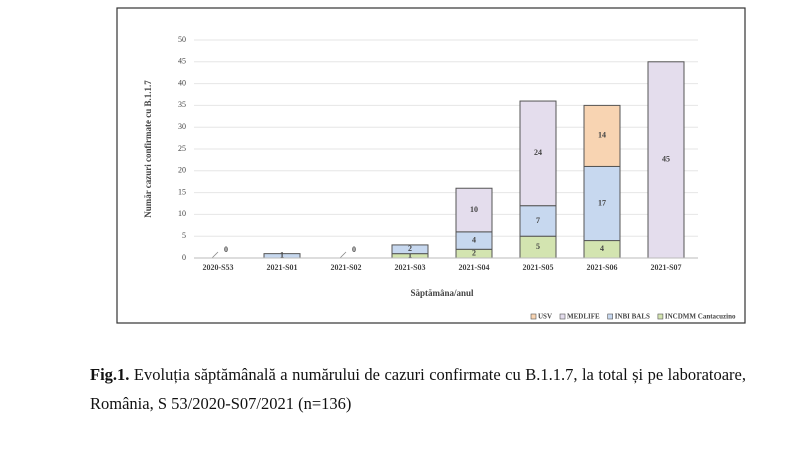 The image size is (800, 449). Describe the element at coordinates (184, 257) in the screenshot. I see `y-tick-label: 0` at that location.